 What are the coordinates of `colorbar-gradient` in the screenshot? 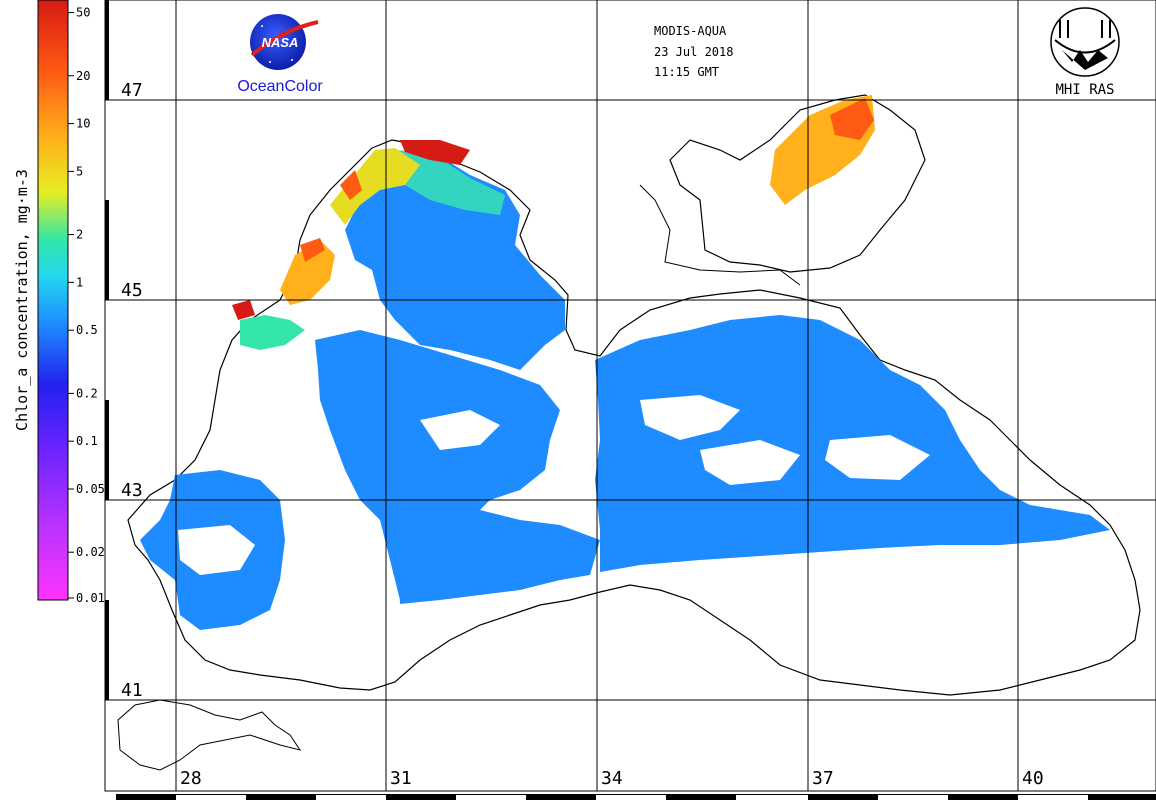 It's located at (53, 300).